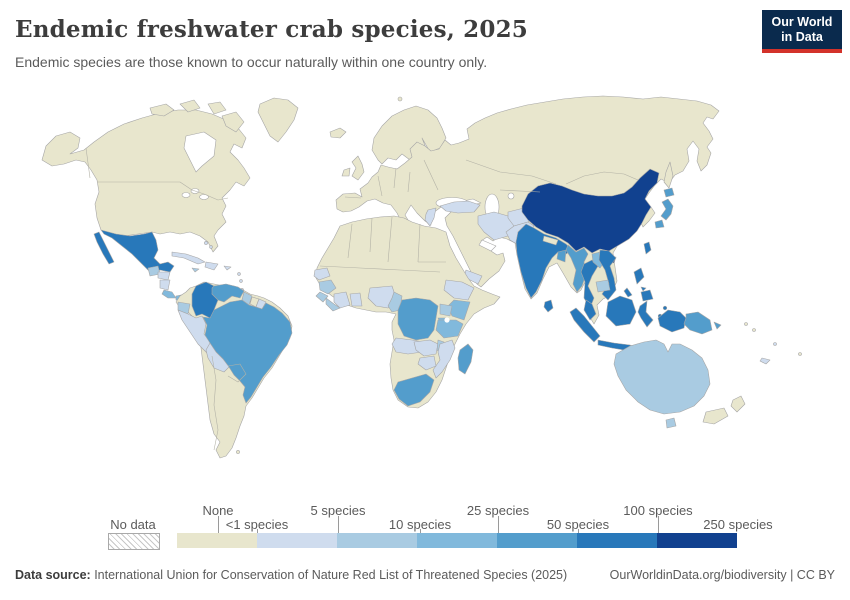 The height and width of the screenshot is (600, 850). I want to click on country-mozambique, so click(444, 359).